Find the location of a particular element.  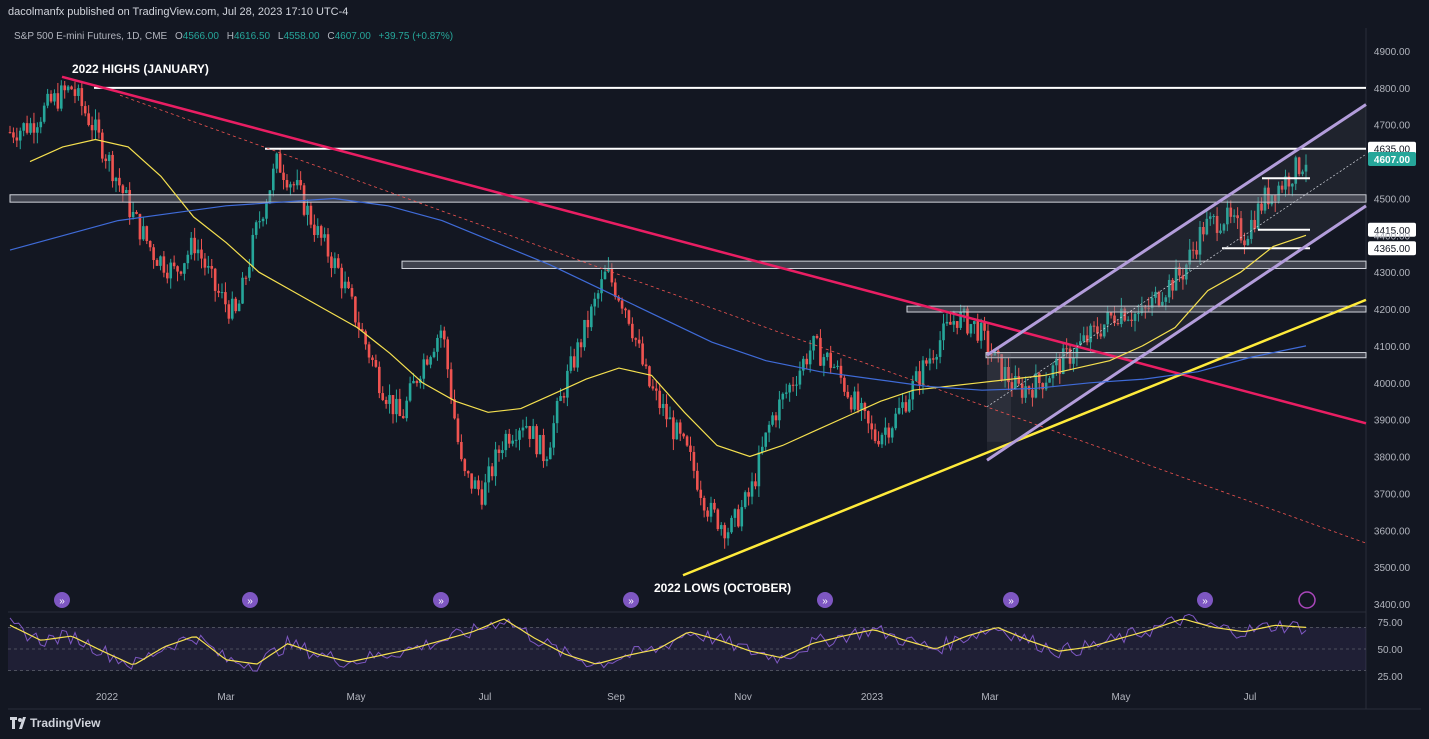

event-icon-glyph: » is located at coordinates (250, 601).